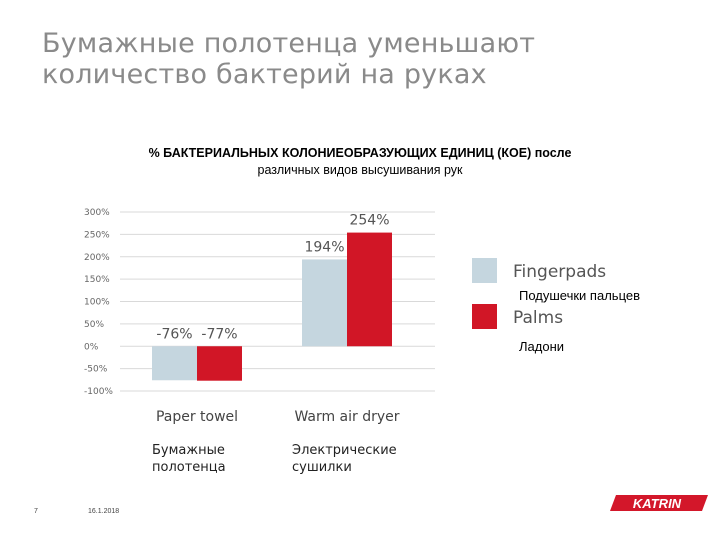 This screenshot has width=720, height=540. Describe the element at coordinates (189, 467) in the screenshot. I see `category-ru-line-2: полотенца` at that location.